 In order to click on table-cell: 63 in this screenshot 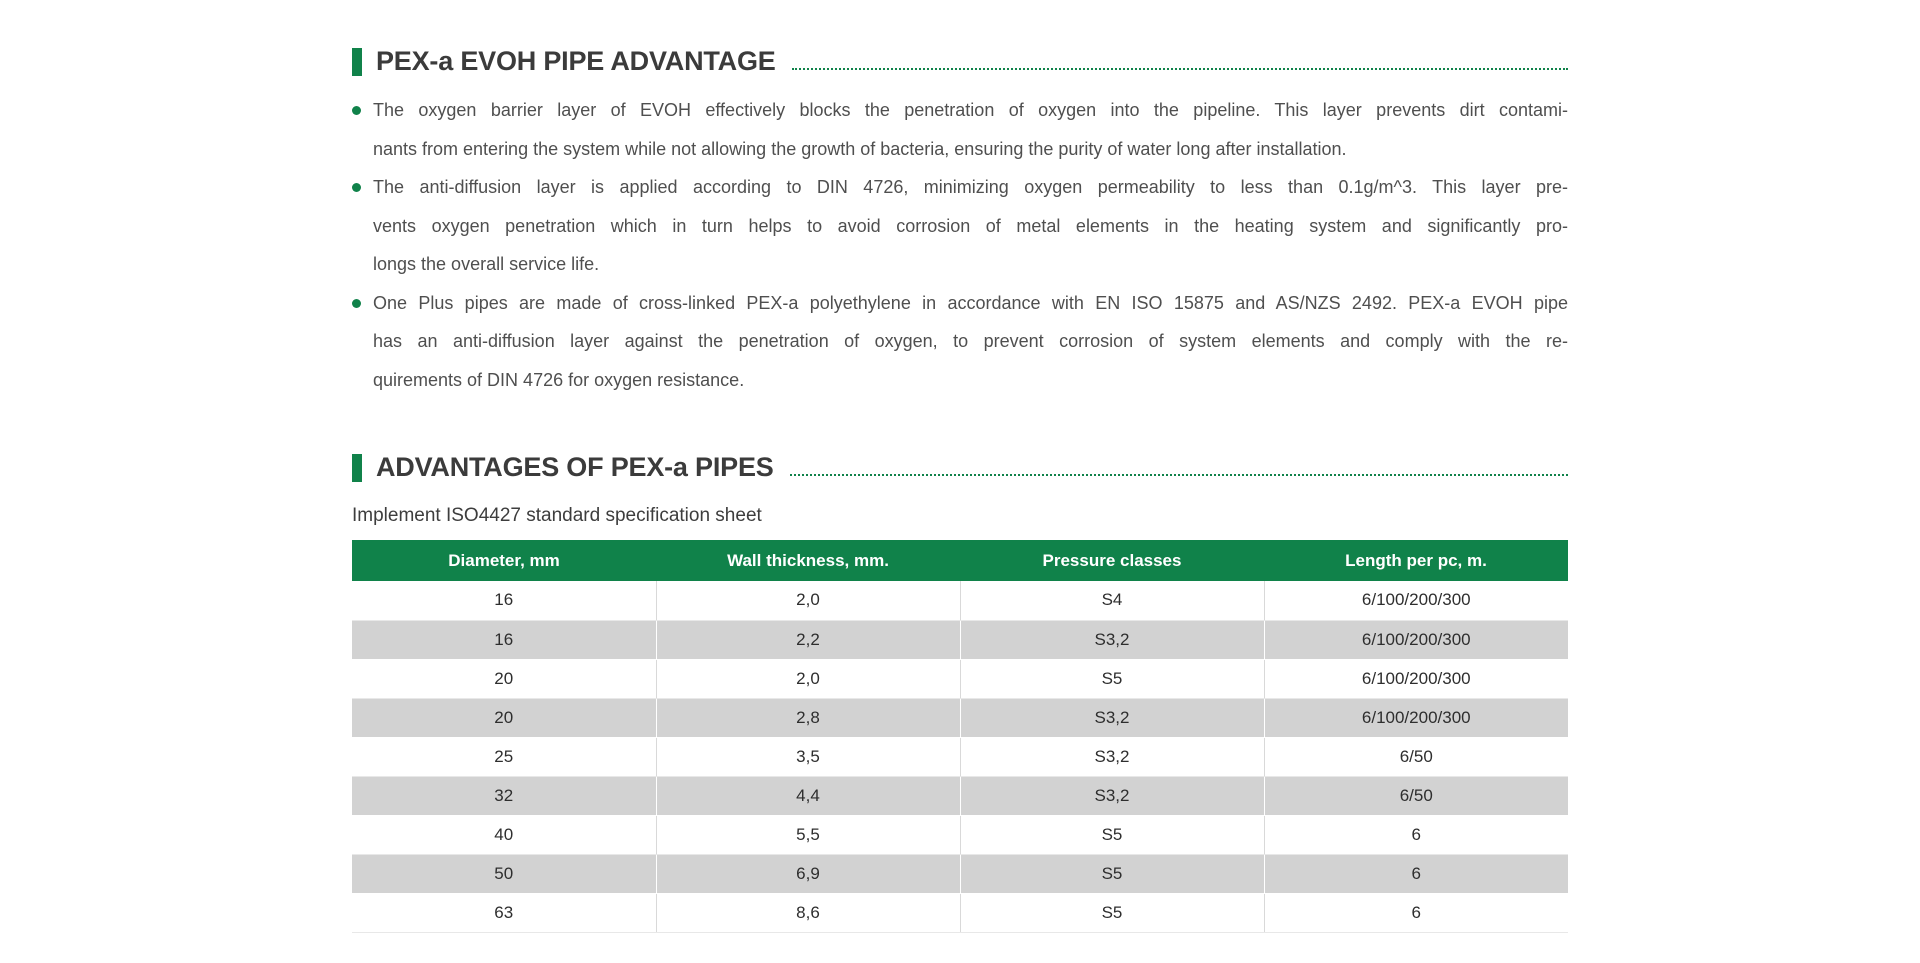, I will do `click(504, 913)`.